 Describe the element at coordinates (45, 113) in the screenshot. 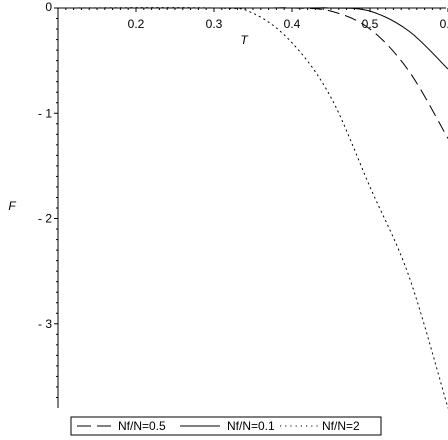

I see `y-tick-label: - 1` at that location.